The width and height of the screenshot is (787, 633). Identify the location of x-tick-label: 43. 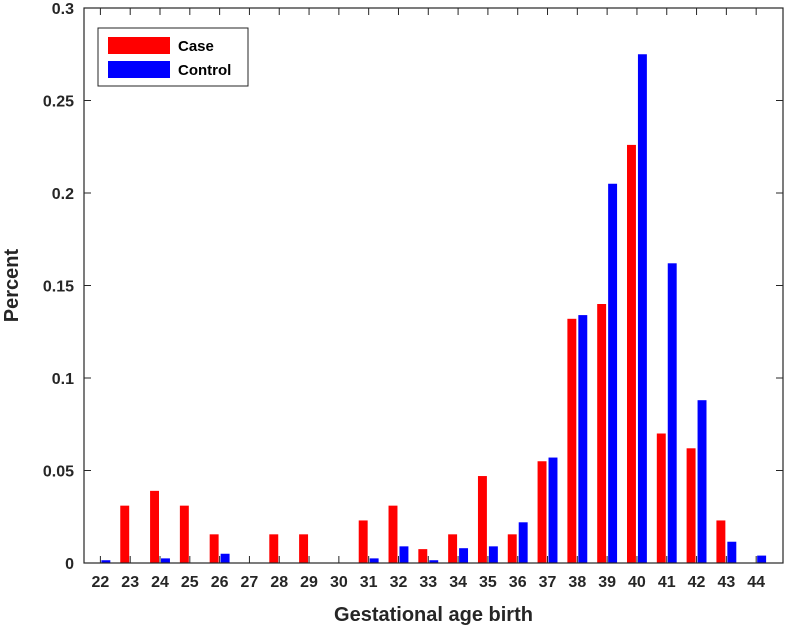
(726, 582).